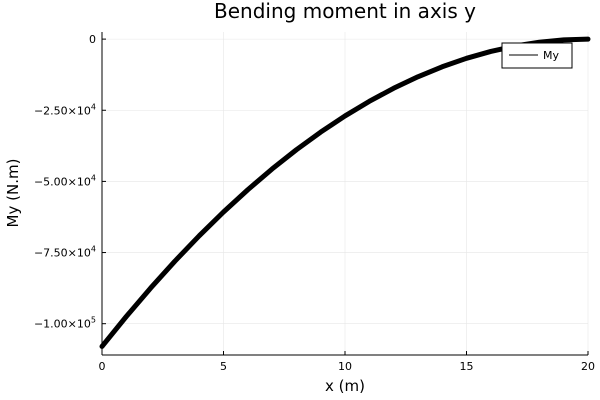 The image size is (600, 400). What do you see at coordinates (62, 110) in the screenshot?
I see `y-tick-mantissa: −2.50×10` at bounding box center [62, 110].